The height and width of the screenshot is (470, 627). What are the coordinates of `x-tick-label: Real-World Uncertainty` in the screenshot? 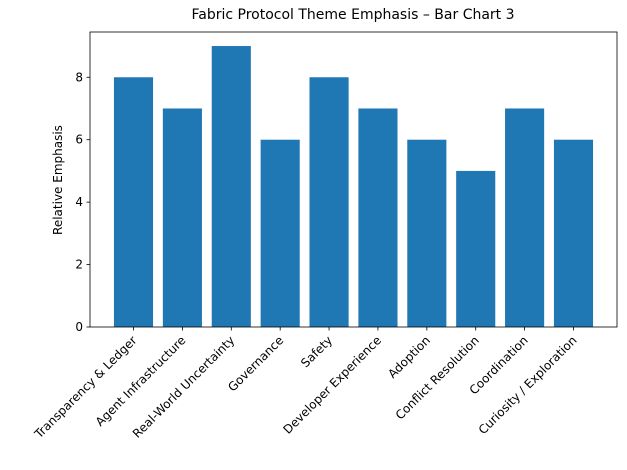 It's located at (184, 387).